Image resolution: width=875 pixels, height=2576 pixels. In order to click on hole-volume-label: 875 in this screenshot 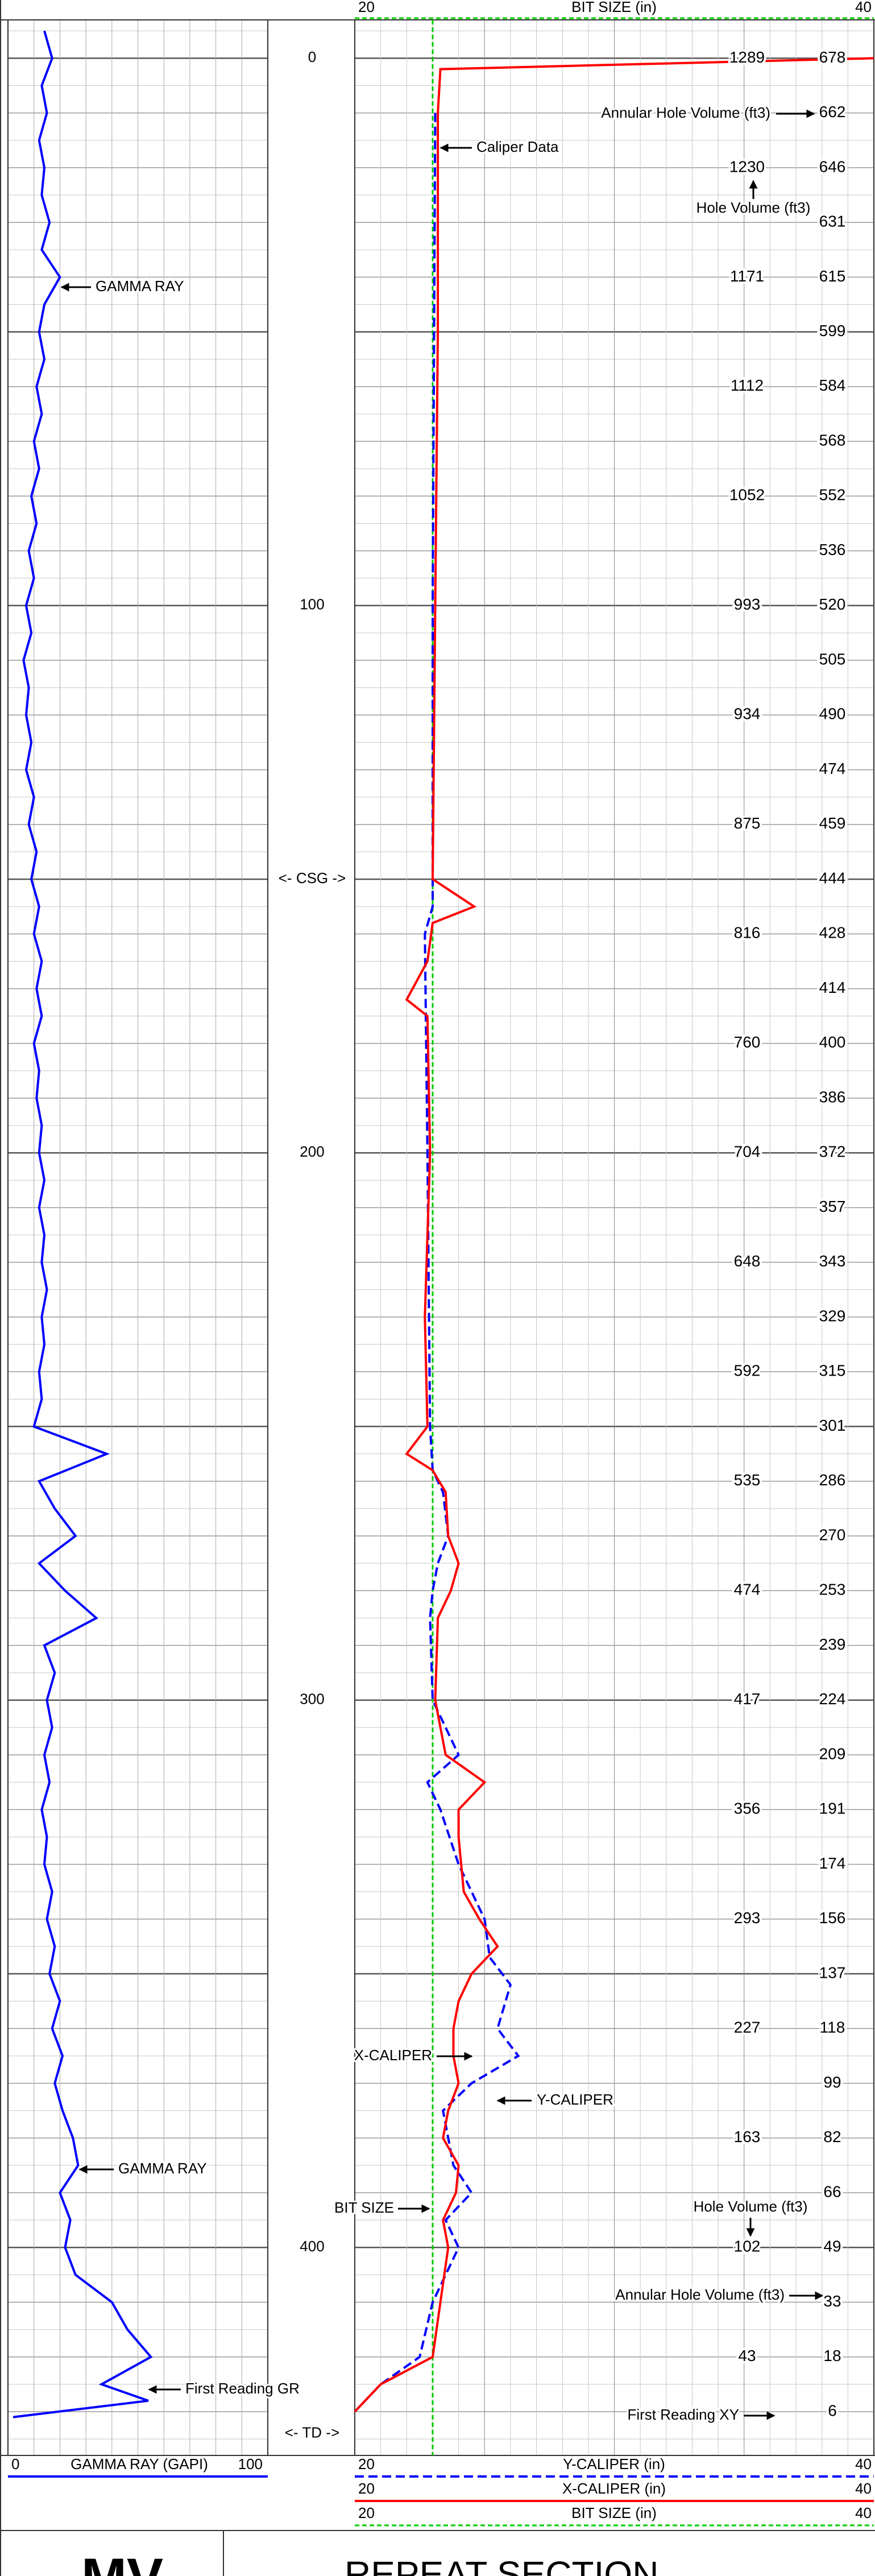, I will do `click(747, 823)`.